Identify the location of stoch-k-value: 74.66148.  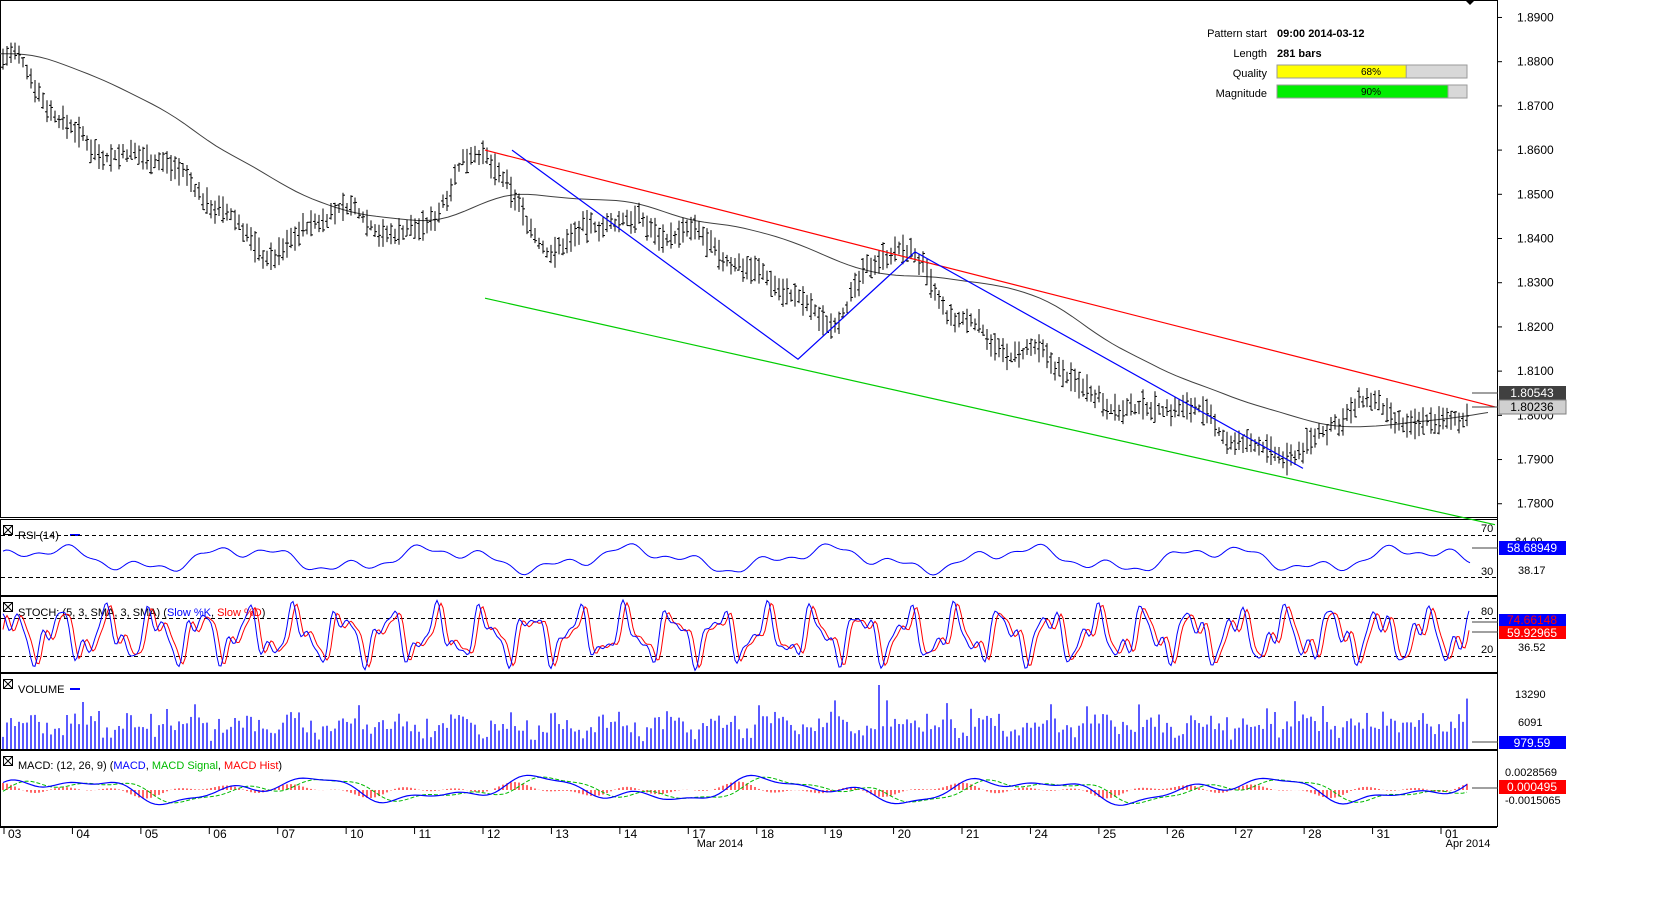
(1532, 620).